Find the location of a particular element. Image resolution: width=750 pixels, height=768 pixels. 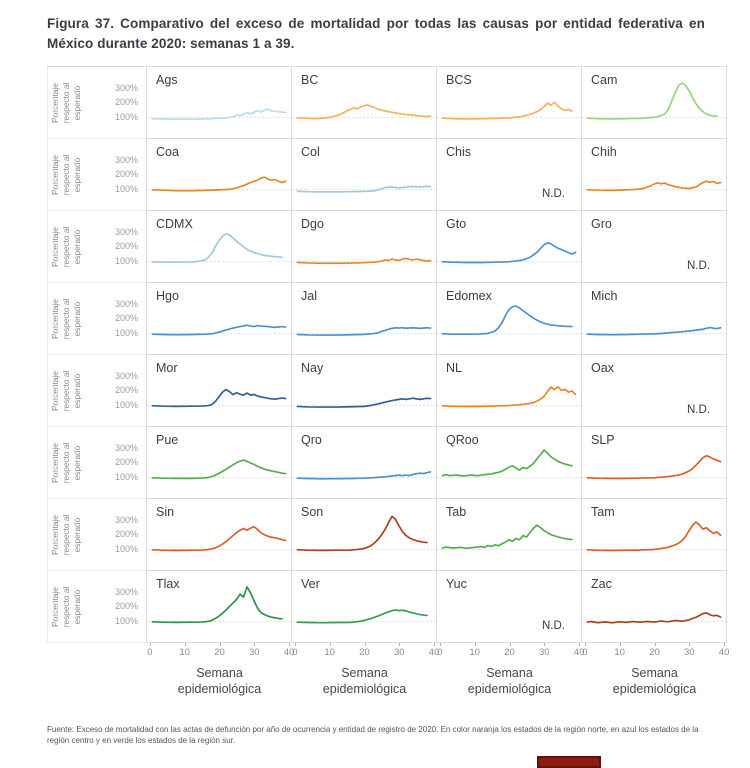

line-chart-cam is located at coordinates (654, 100).